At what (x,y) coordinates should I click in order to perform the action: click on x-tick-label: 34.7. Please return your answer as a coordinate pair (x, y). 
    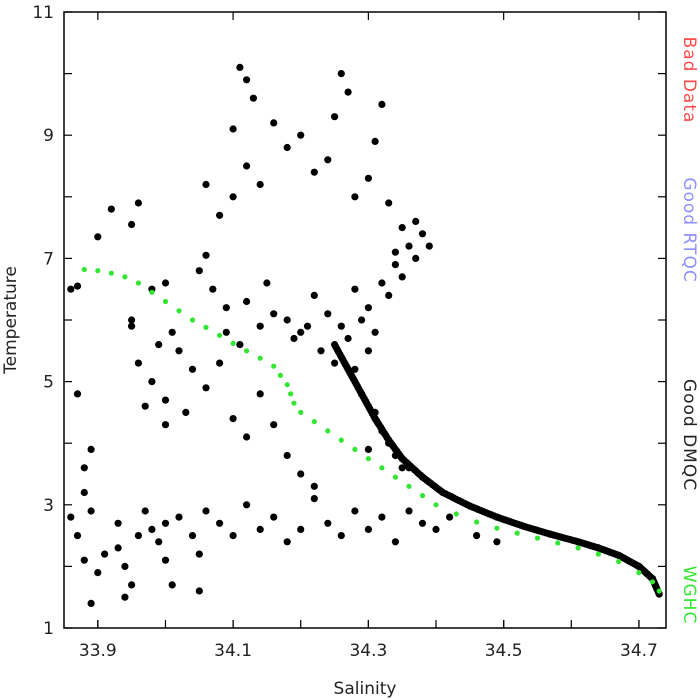
    Looking at the image, I should click on (639, 651).